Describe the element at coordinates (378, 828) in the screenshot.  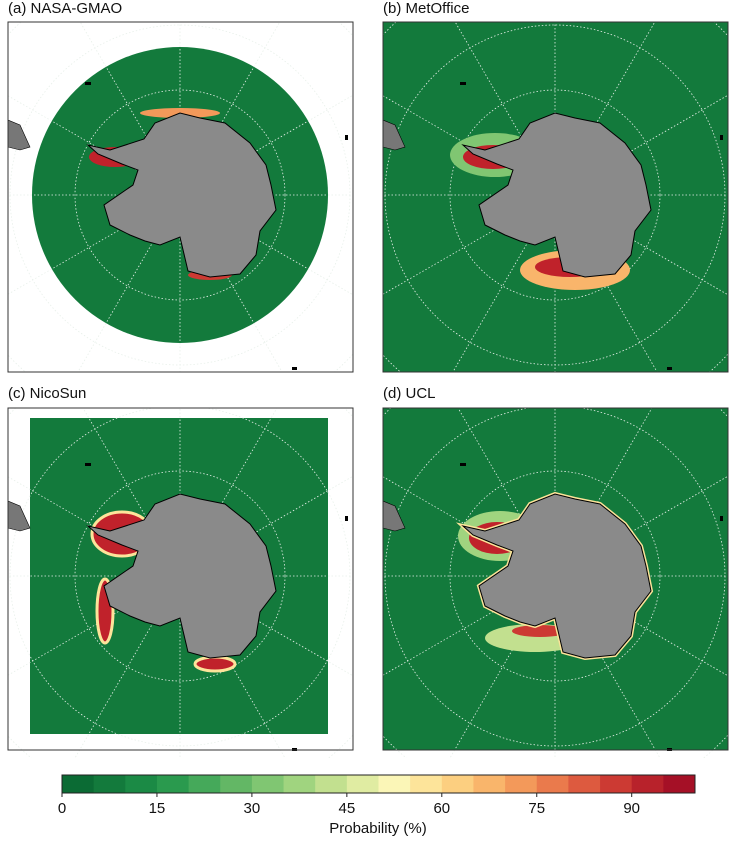
I see `colorbar-label: Probability (%)` at that location.